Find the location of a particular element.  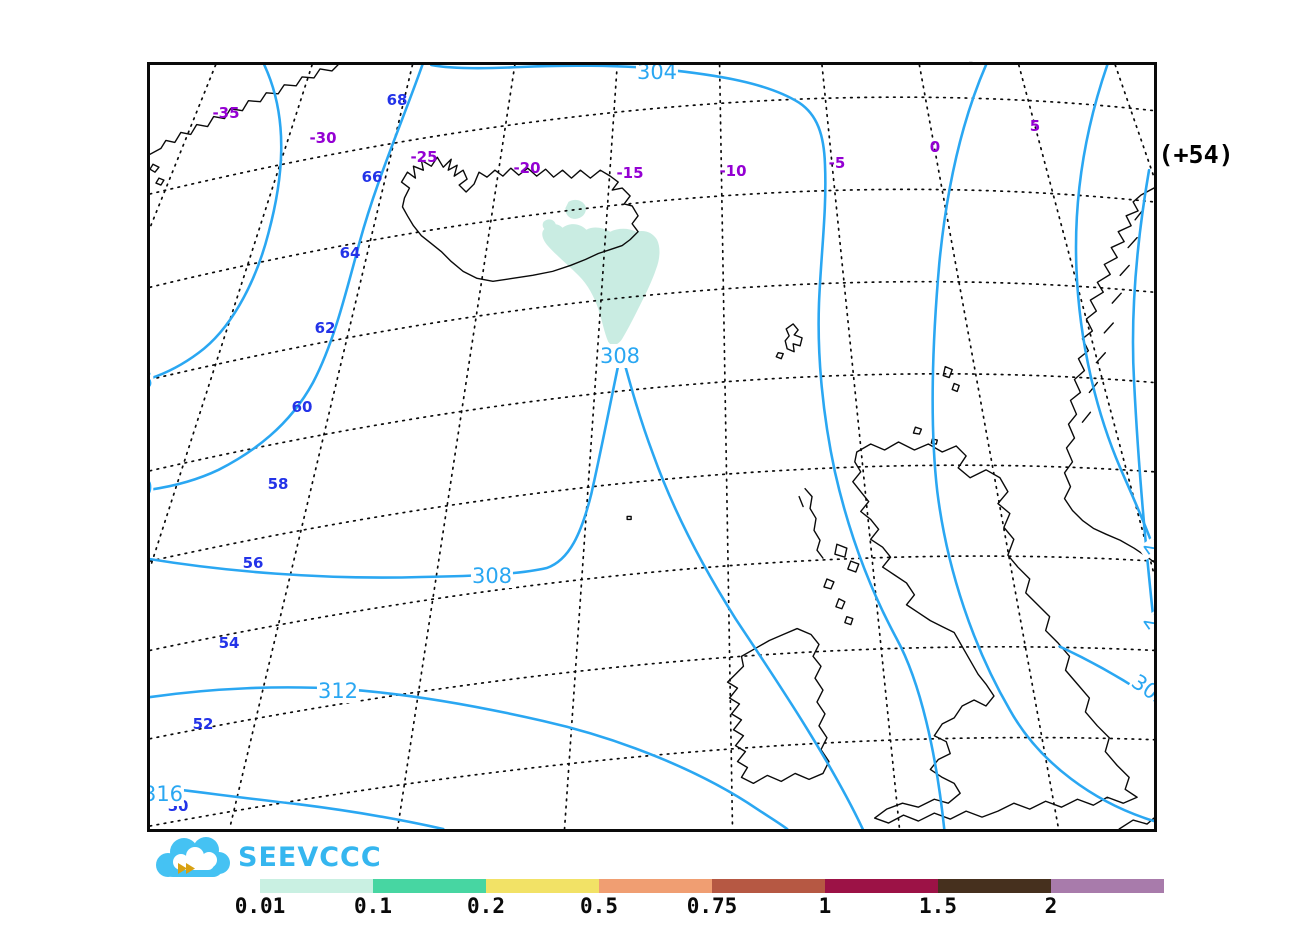

longitude-label: -25 is located at coordinates (424, 157).